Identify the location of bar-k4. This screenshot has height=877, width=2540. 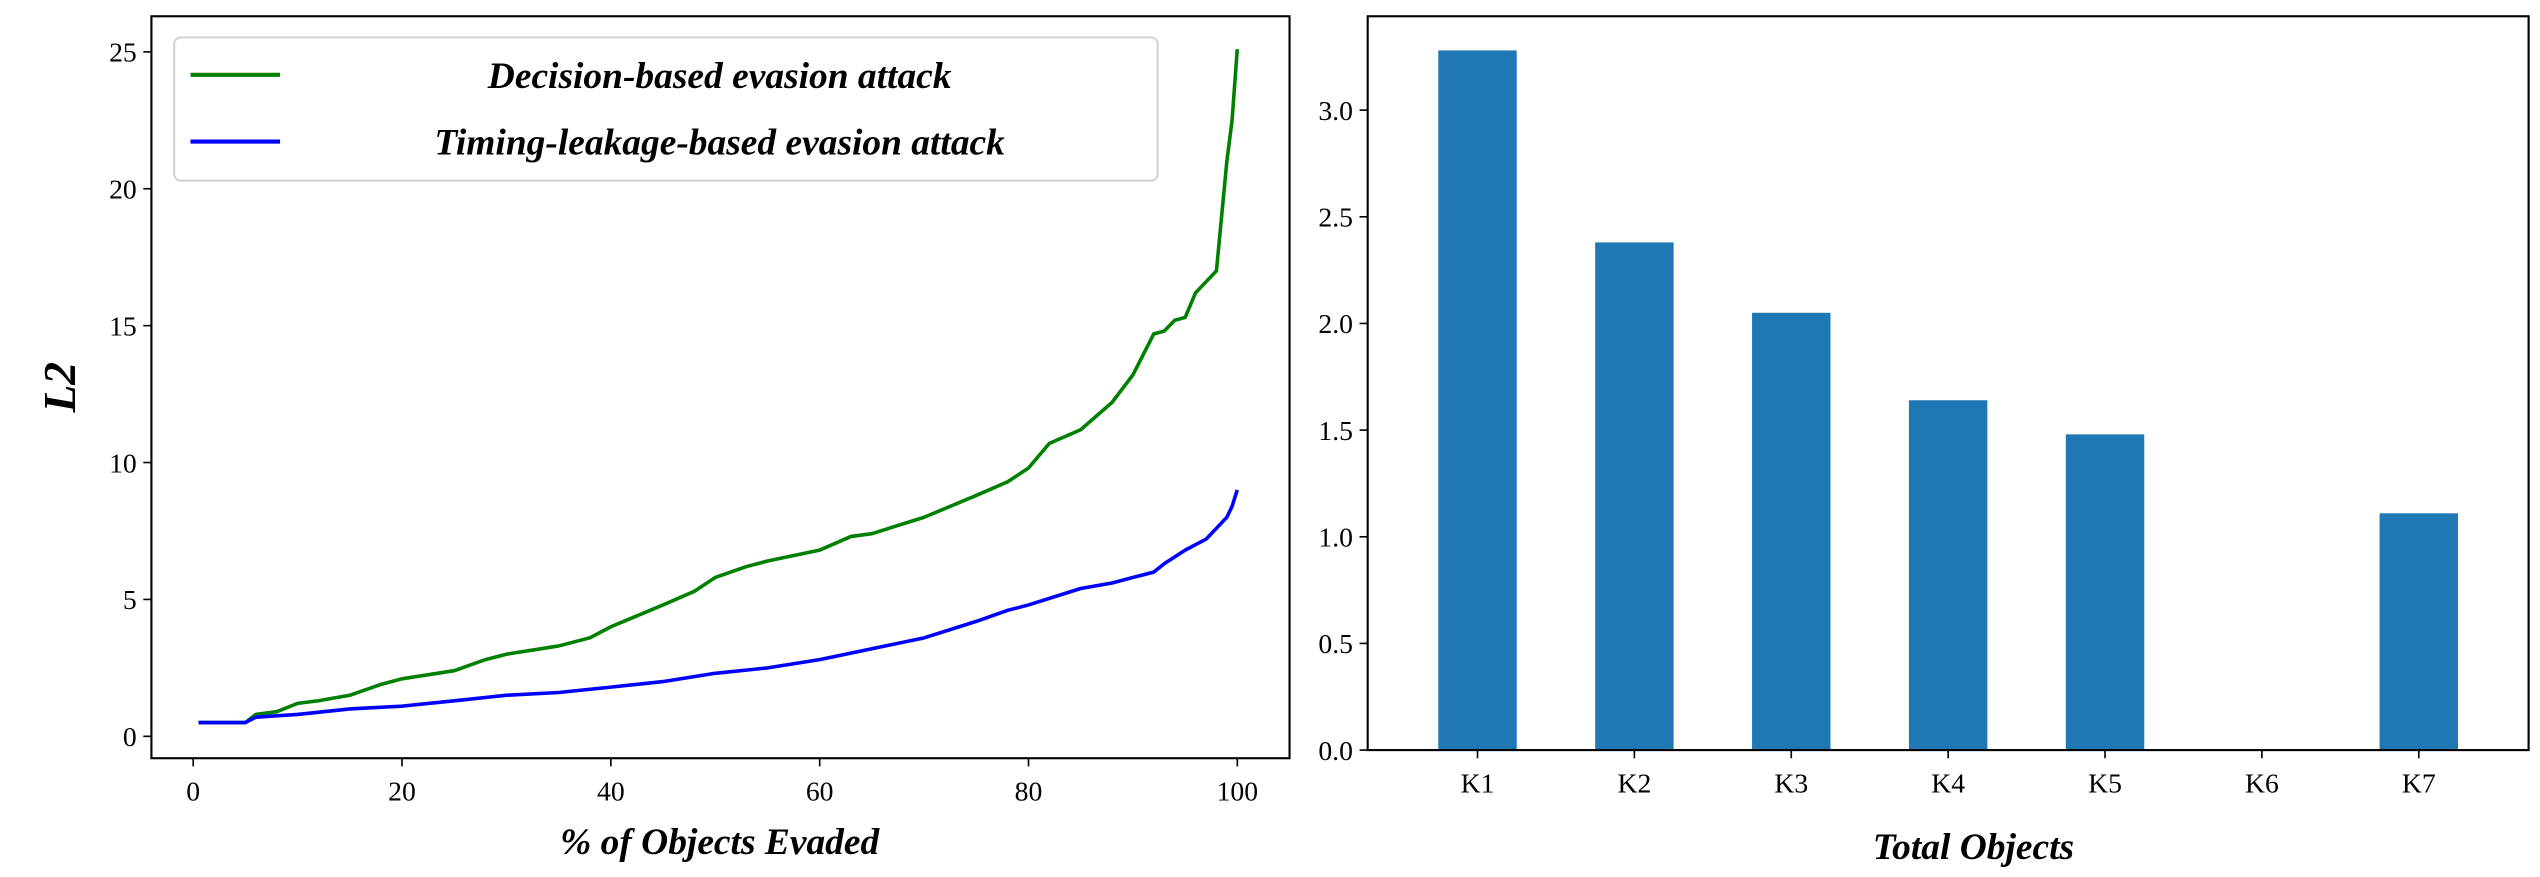
(1948, 575).